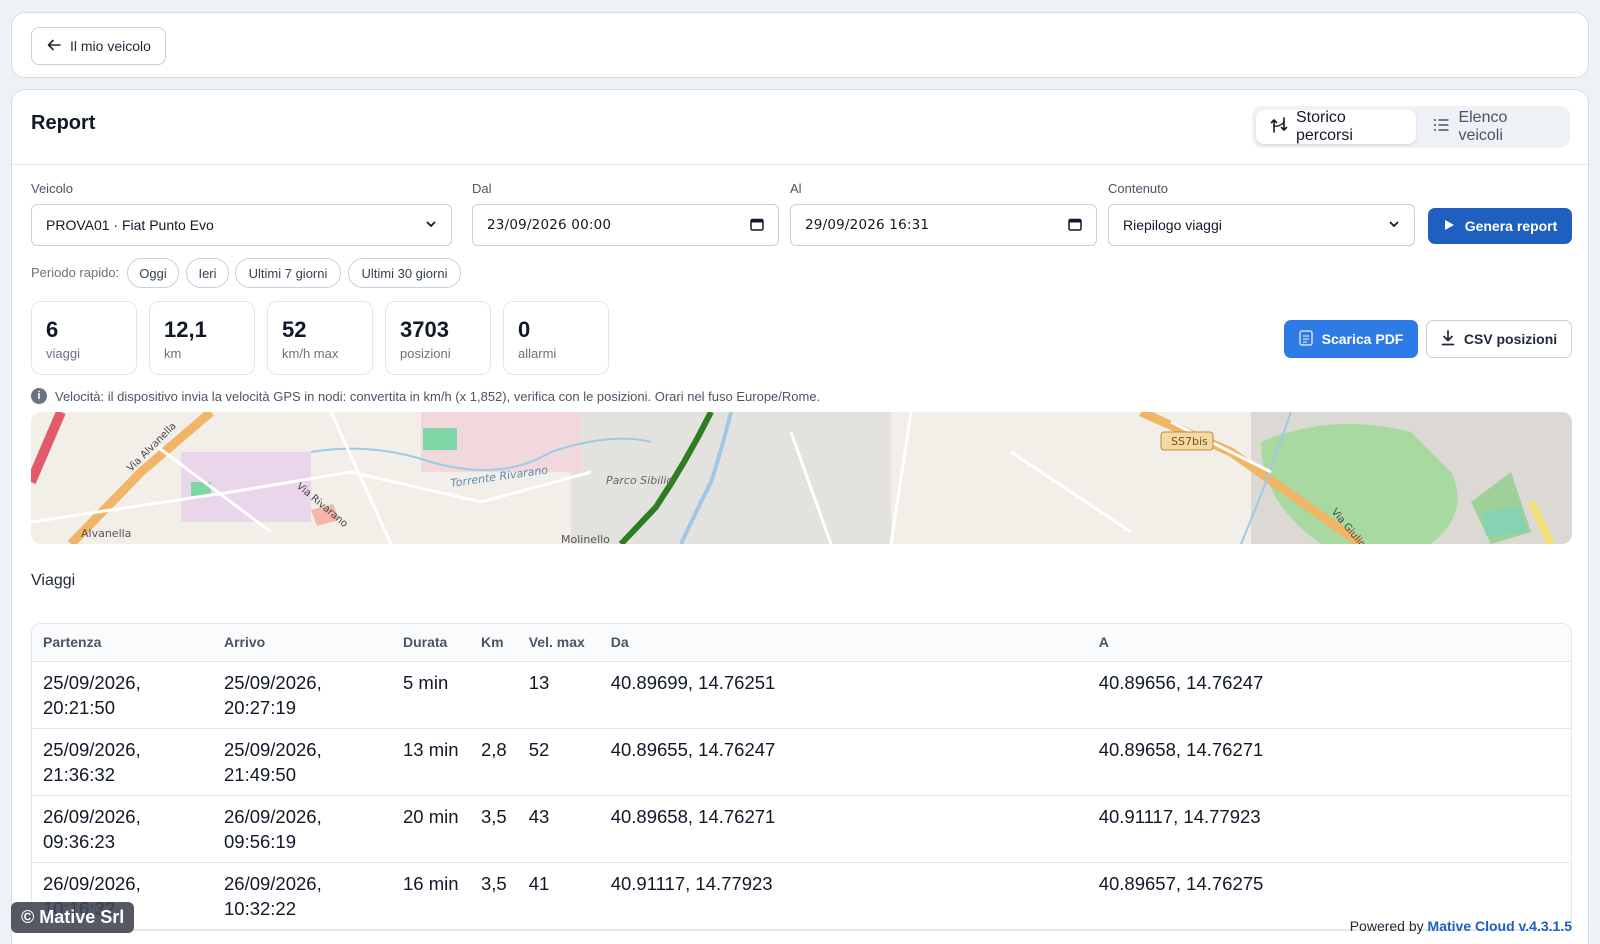 The height and width of the screenshot is (944, 1600). What do you see at coordinates (943, 225) in the screenshot?
I see `to-date-input: 29/09/2026 16:31` at bounding box center [943, 225].